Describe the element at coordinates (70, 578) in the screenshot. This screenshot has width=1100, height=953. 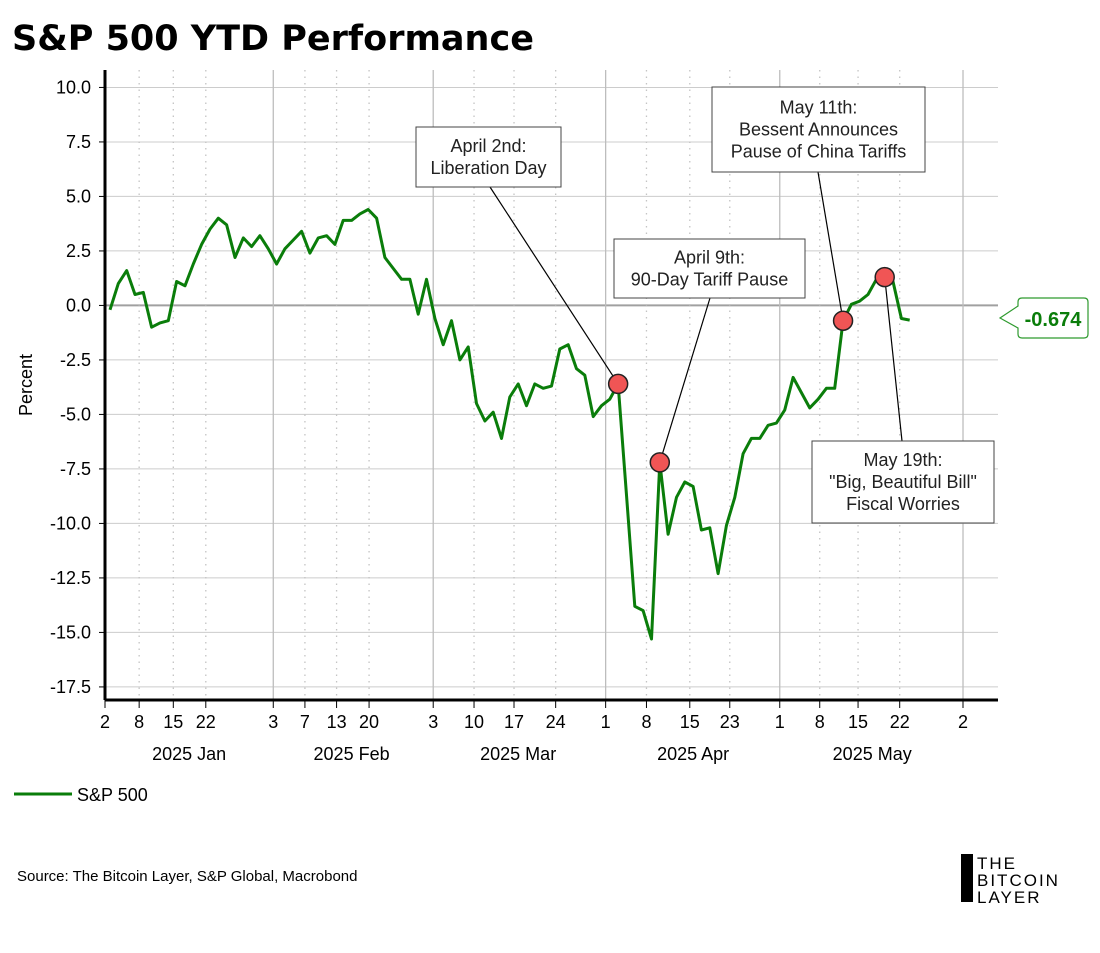
I see `y-tick-label: -12.5` at that location.